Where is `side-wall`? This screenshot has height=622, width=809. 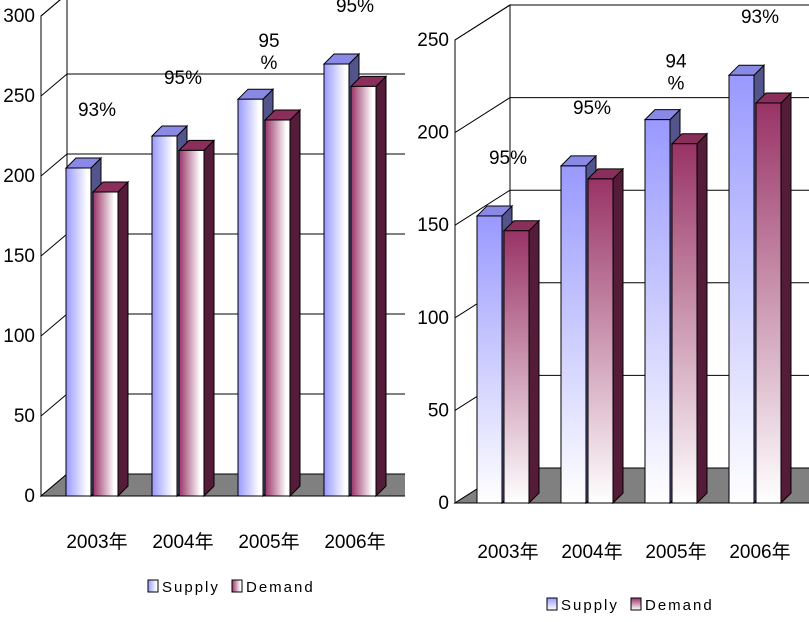
side-wall is located at coordinates (54, 249).